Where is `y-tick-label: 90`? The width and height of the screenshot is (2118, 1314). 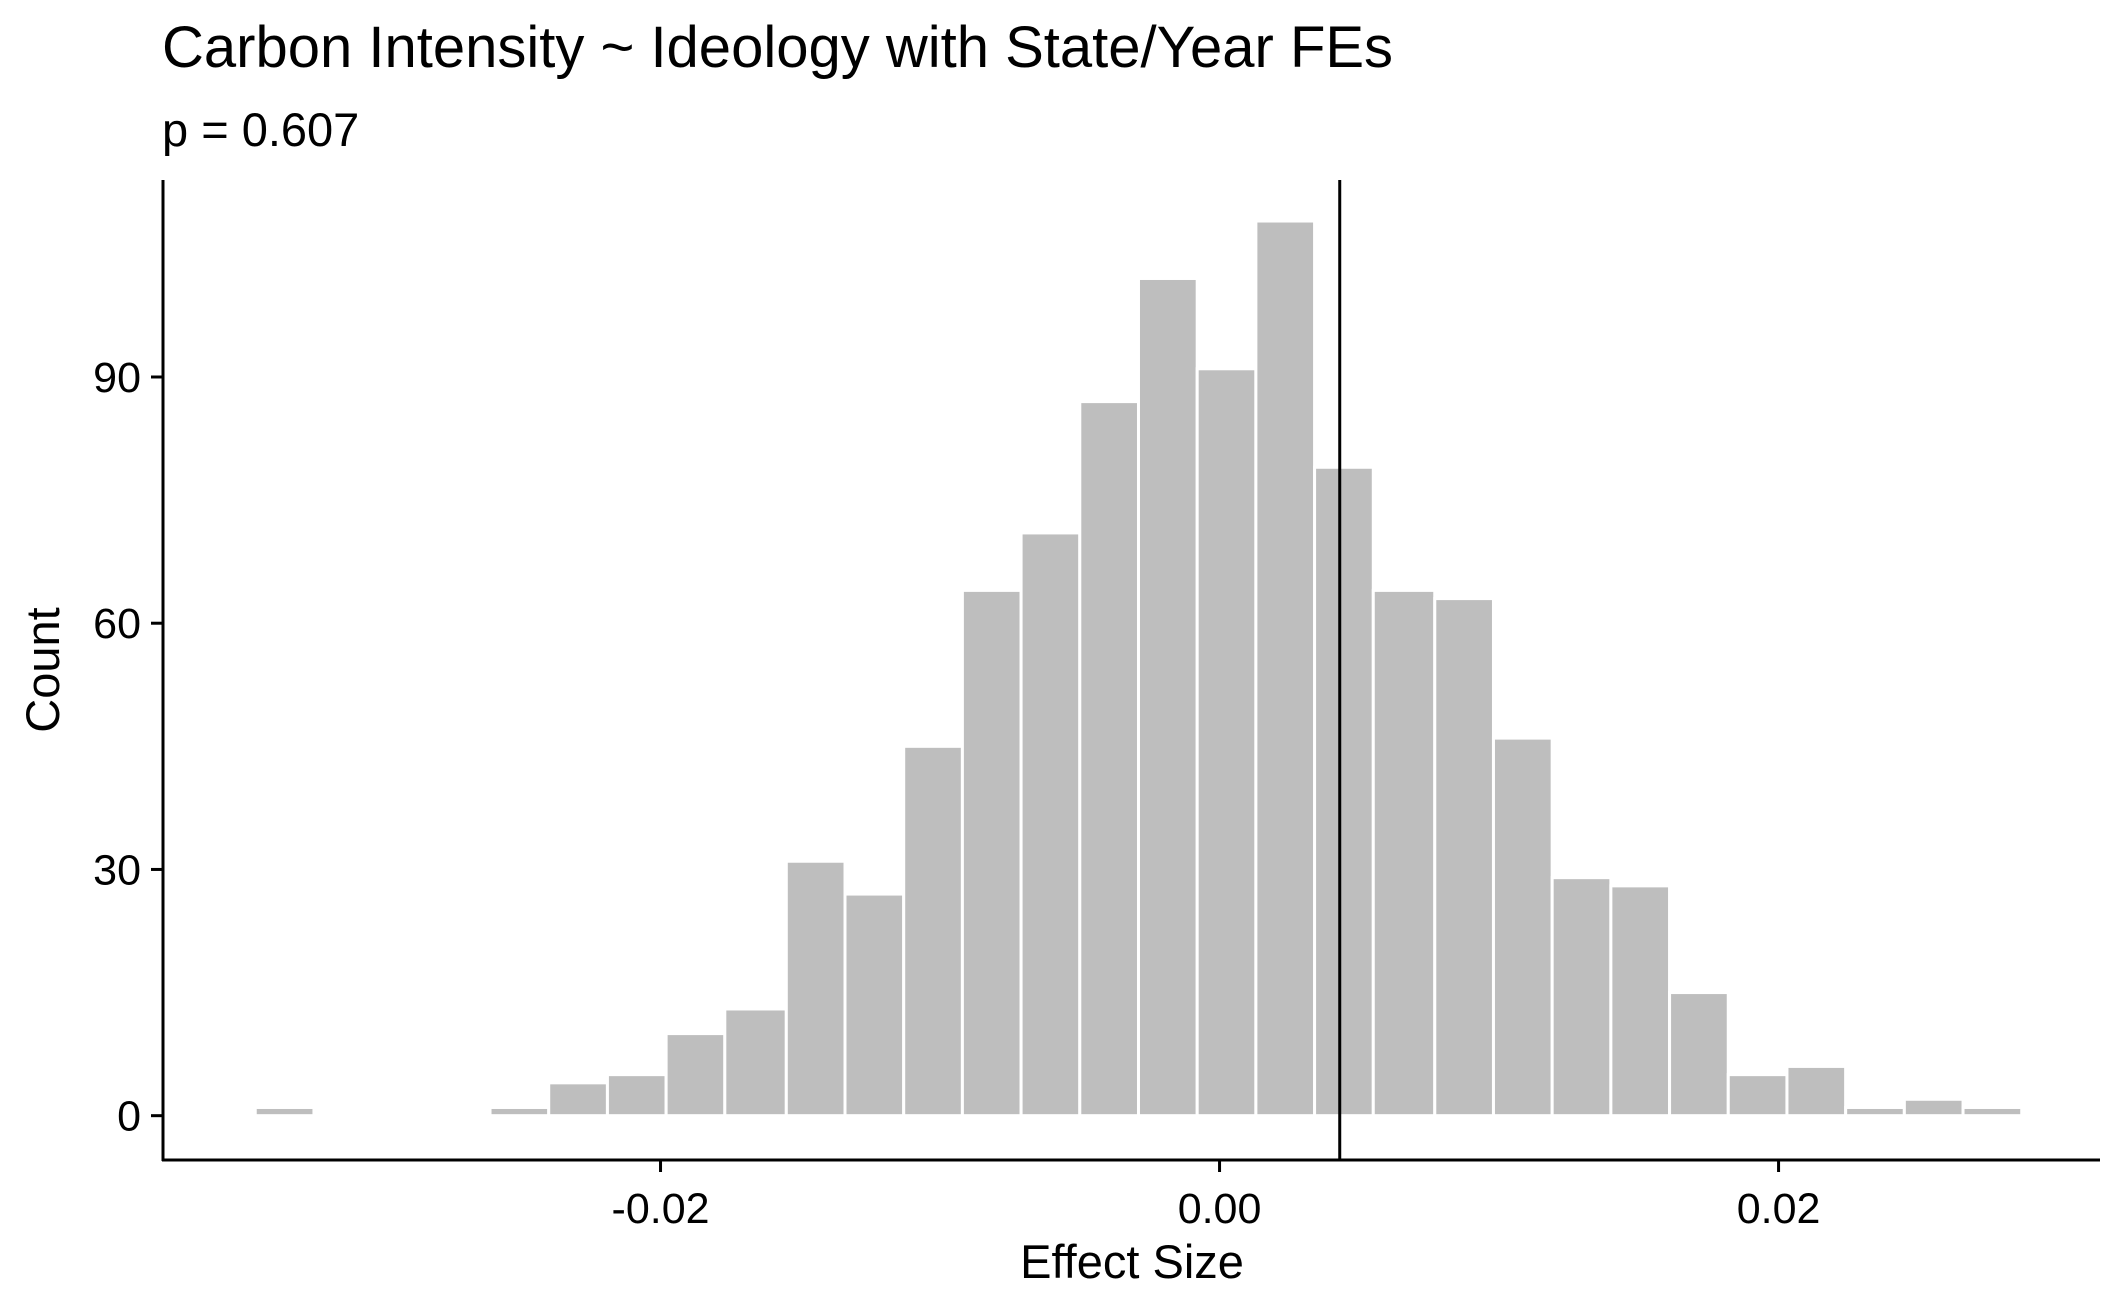
y-tick-label: 90 is located at coordinates (117, 378).